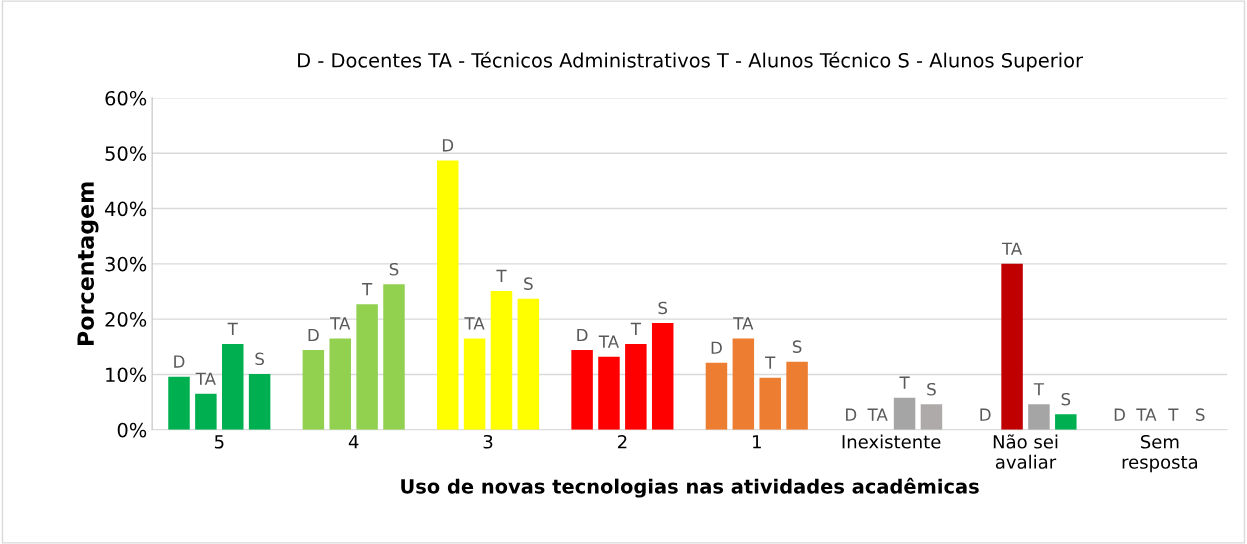 The width and height of the screenshot is (1247, 544). Describe the element at coordinates (1025, 451) in the screenshot. I see `x-tick-label: Não sei avaliar` at that location.